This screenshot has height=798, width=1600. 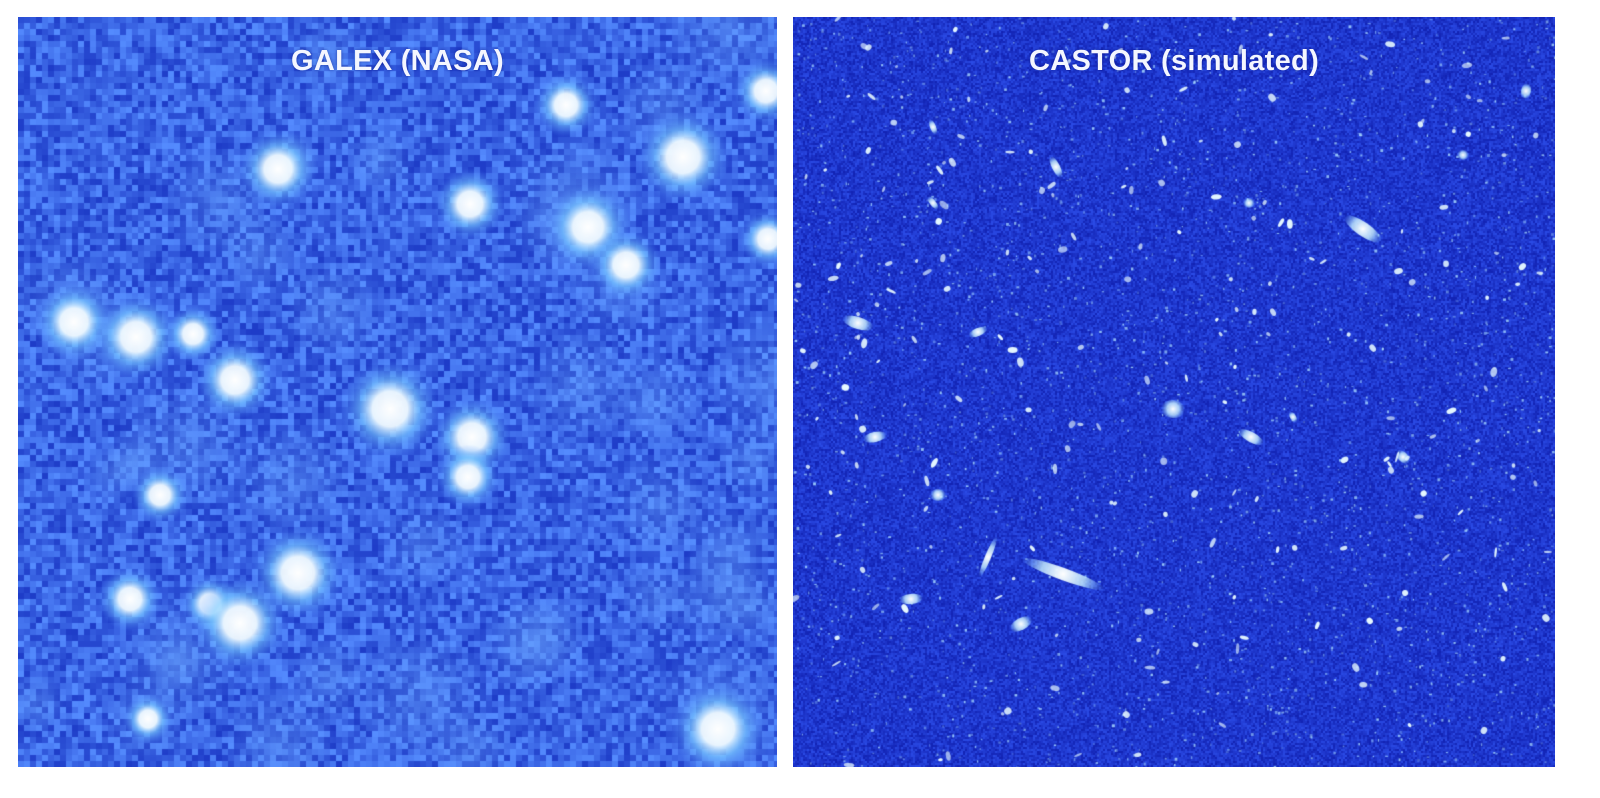 I want to click on galex-panel-title: GALEX (NASA), so click(x=397, y=61).